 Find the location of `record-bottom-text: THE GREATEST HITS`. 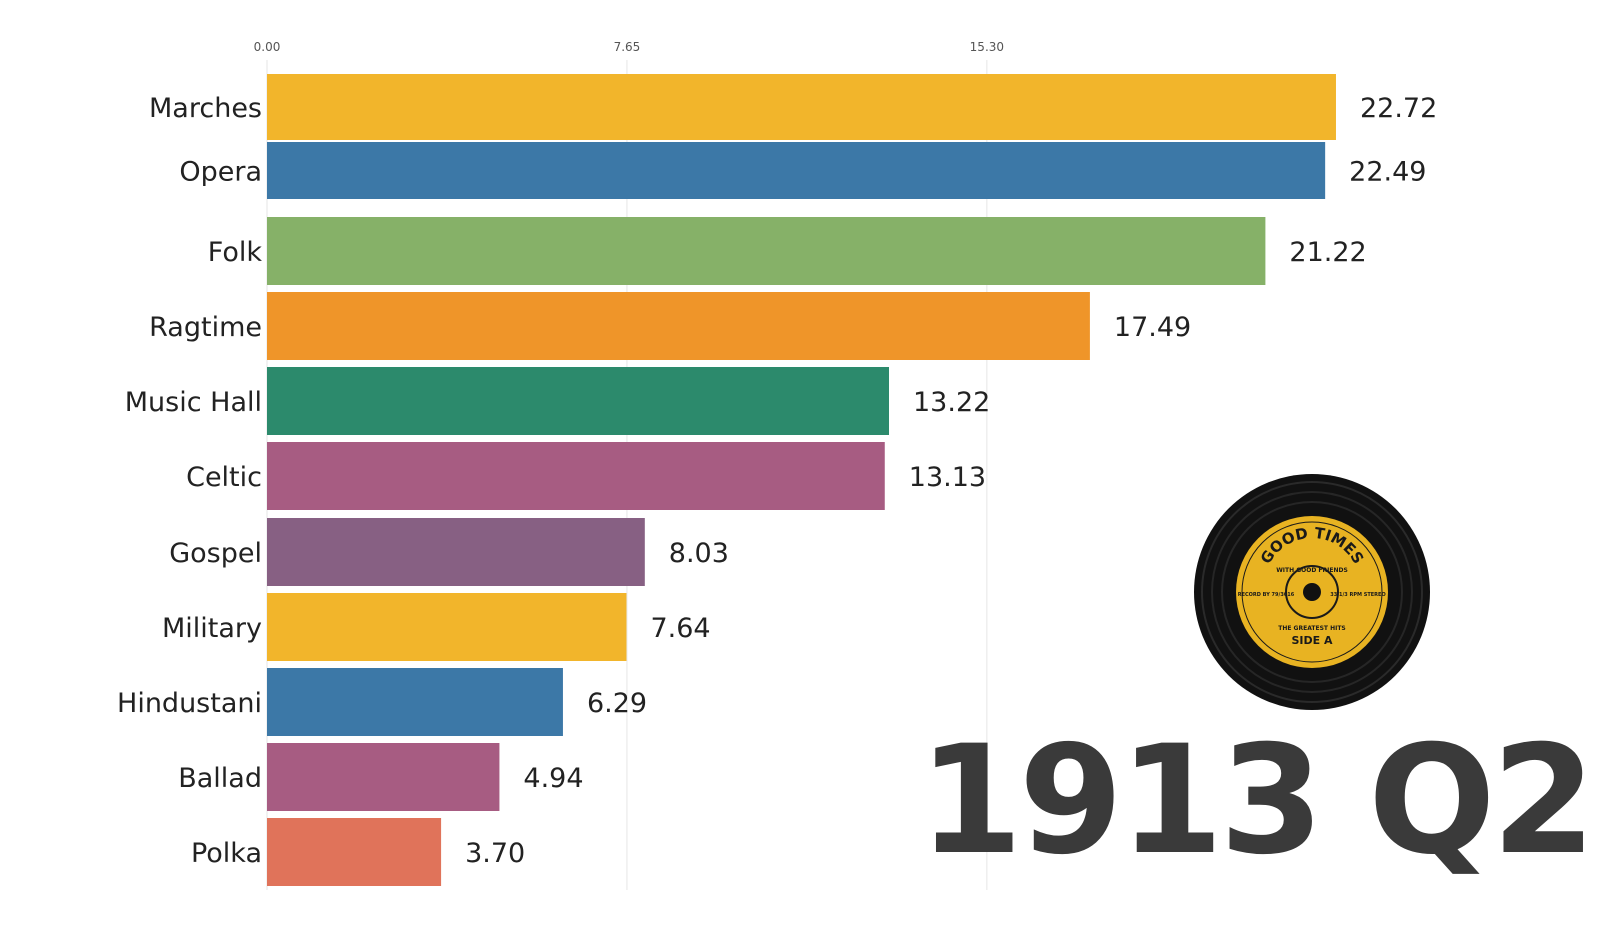

record-bottom-text: THE GREATEST HITS is located at coordinates (1312, 628).